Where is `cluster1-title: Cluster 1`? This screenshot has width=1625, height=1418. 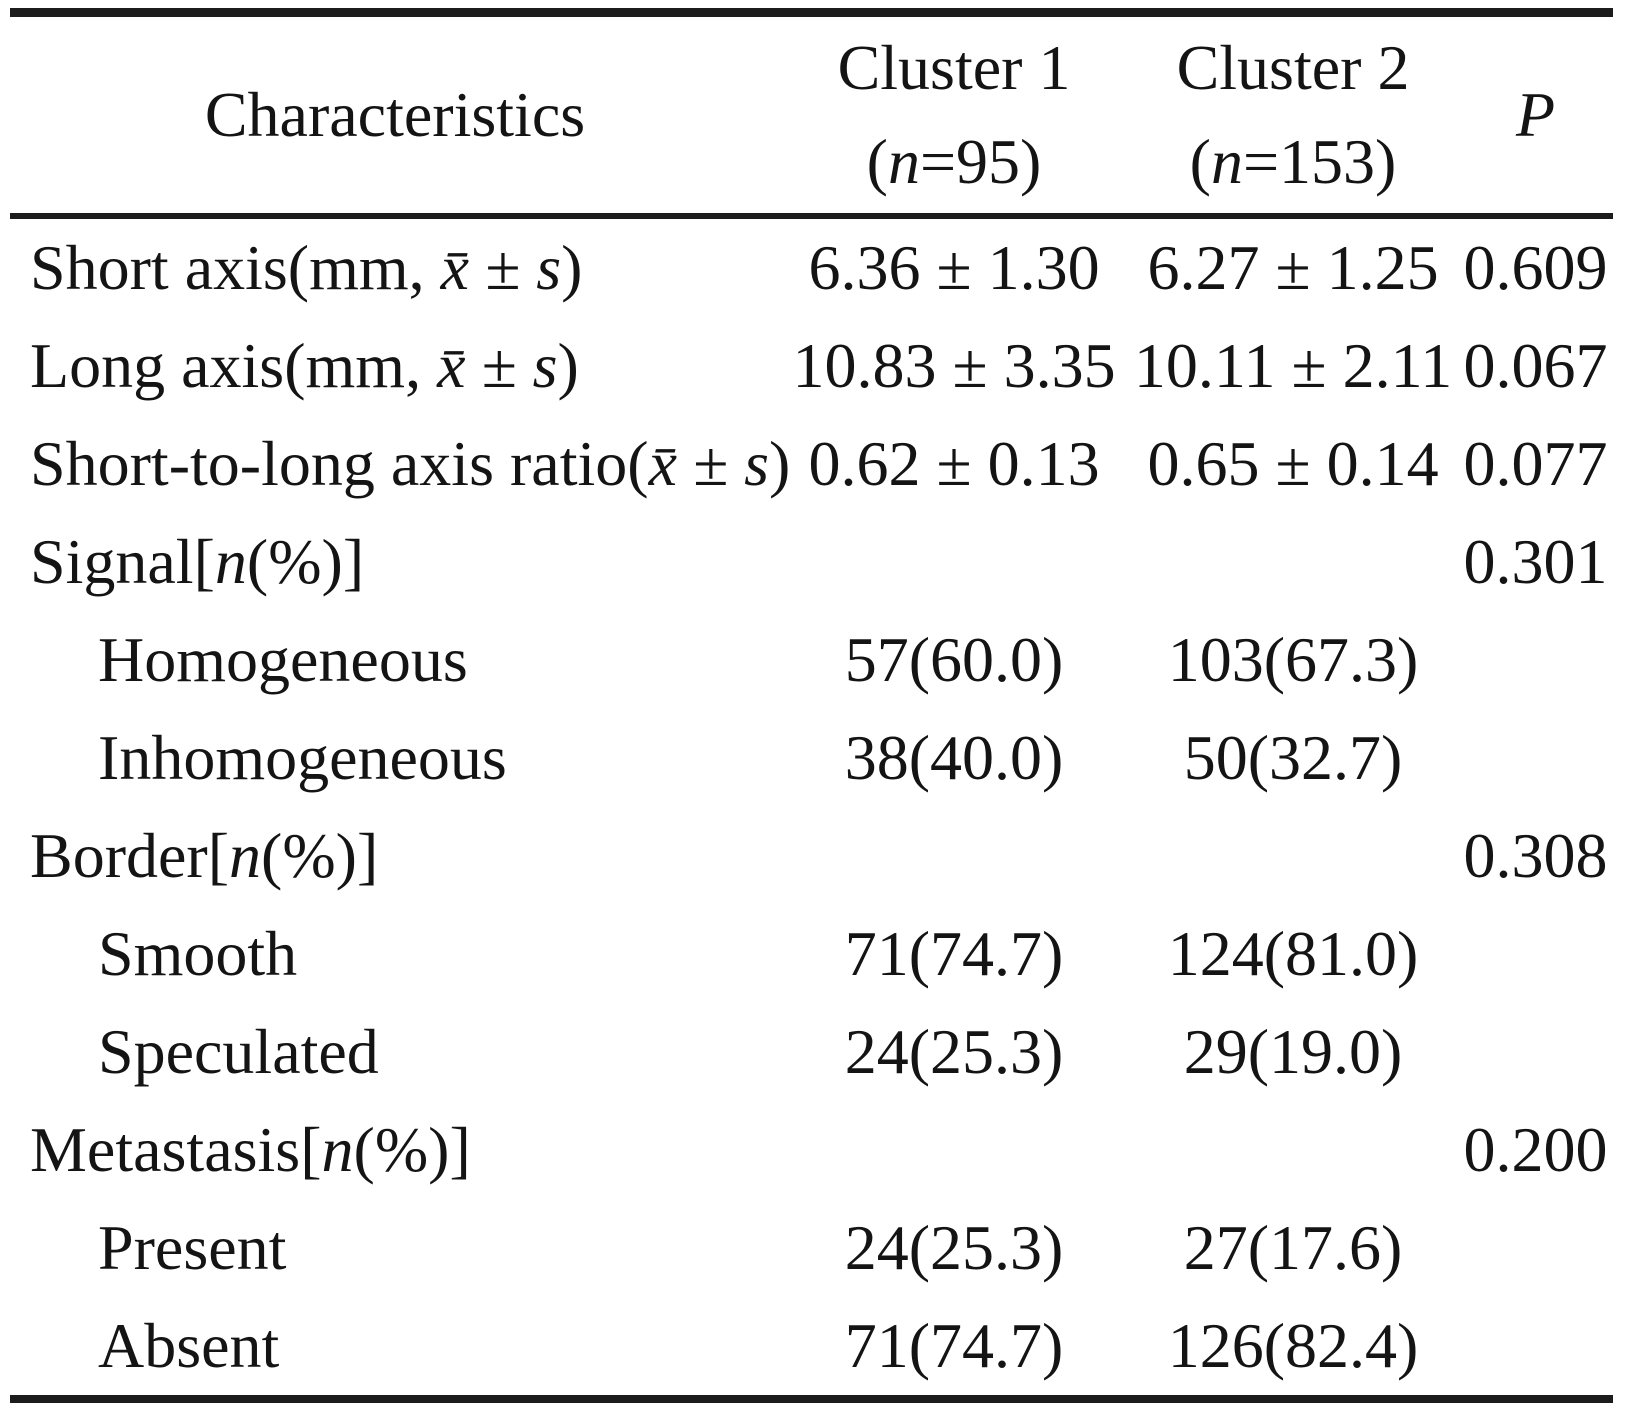
cluster1-title: Cluster 1 is located at coordinates (954, 67).